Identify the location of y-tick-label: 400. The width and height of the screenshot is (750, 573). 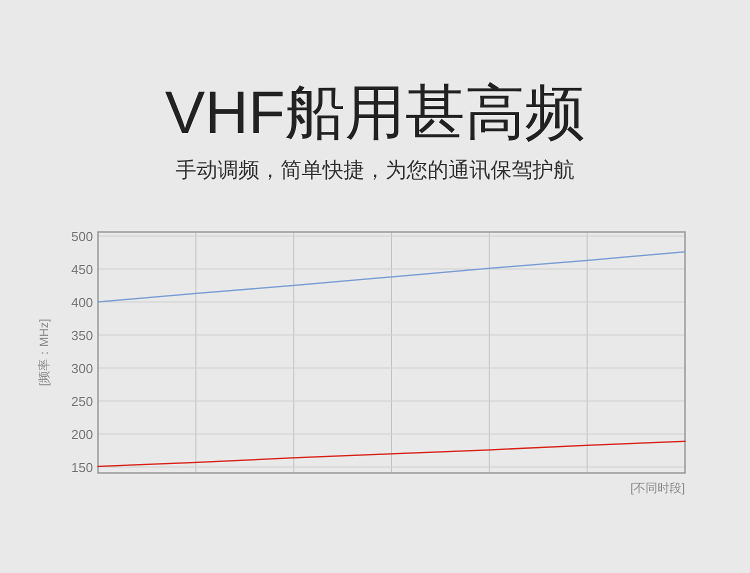
(82, 302).